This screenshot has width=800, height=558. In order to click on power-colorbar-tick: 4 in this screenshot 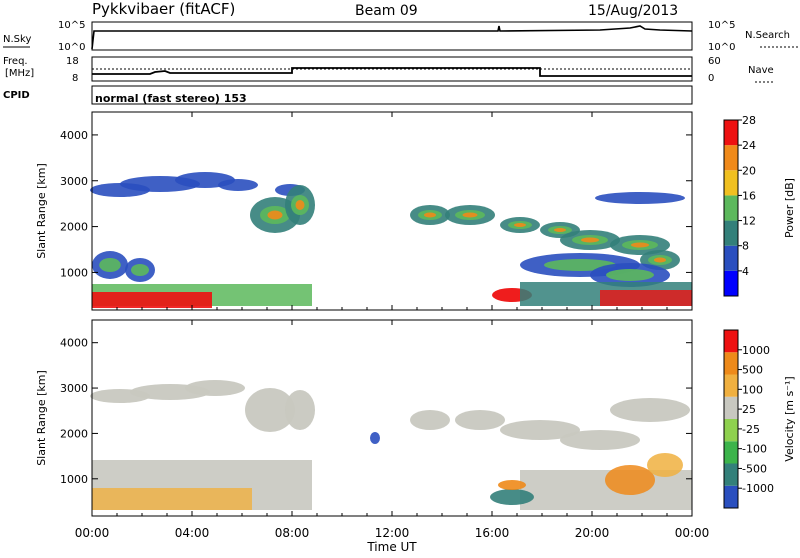, I will do `click(745, 271)`.